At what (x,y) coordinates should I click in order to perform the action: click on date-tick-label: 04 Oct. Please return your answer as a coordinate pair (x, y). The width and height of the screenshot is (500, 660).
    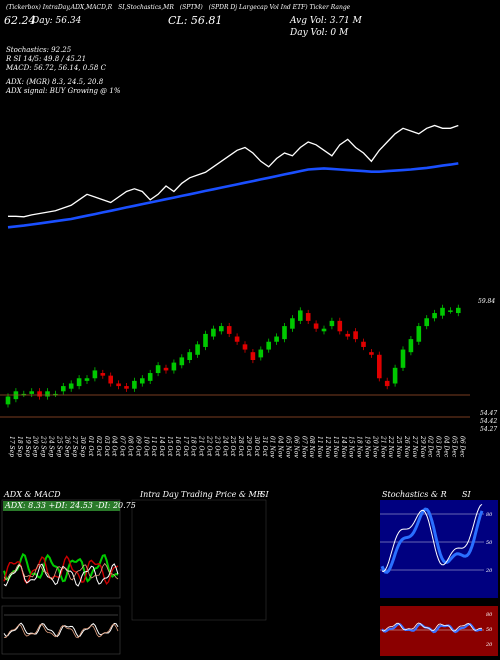
    Looking at the image, I should click on (114, 446).